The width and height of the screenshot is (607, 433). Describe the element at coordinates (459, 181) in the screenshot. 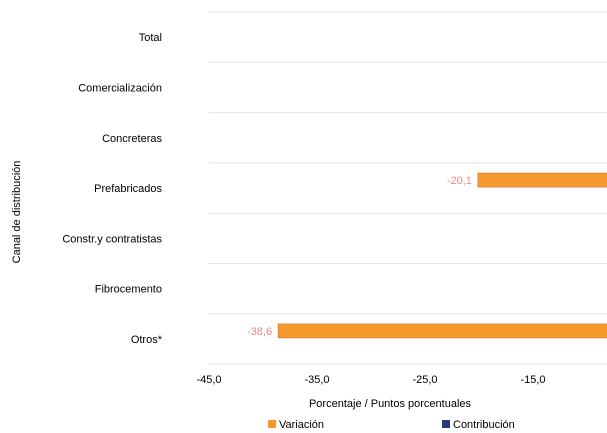

I see `data-label-variacion: -20,1` at that location.